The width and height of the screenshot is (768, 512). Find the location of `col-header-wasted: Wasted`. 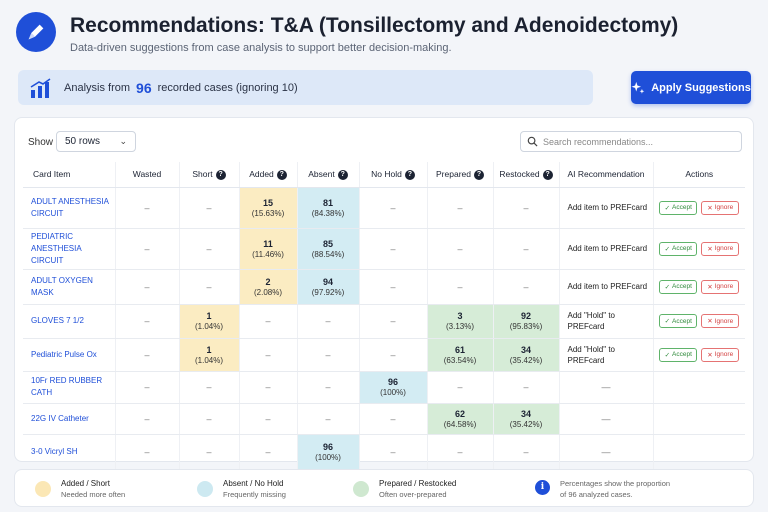

col-header-wasted: Wasted is located at coordinates (147, 175).